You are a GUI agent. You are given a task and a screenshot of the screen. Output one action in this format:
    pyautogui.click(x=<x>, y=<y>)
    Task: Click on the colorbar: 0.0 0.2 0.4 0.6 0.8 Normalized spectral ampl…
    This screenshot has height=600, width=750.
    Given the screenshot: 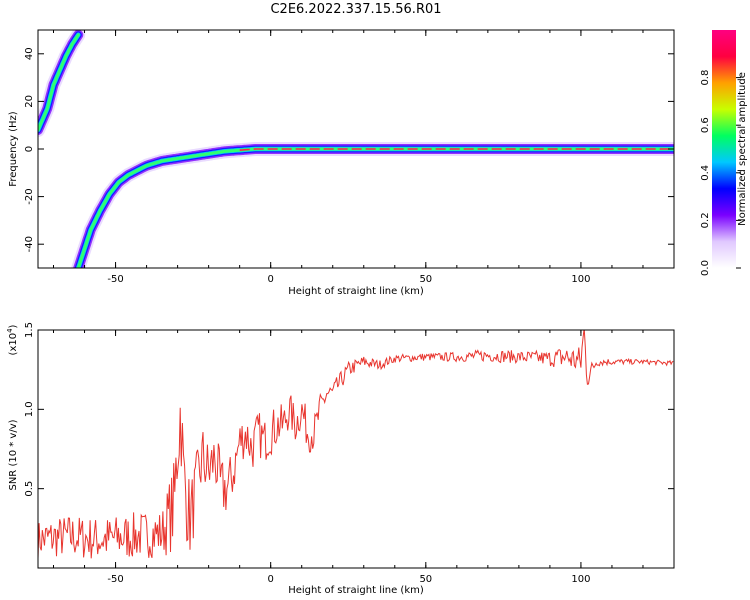 What is the action you would take?
    pyautogui.click(x=724, y=153)
    